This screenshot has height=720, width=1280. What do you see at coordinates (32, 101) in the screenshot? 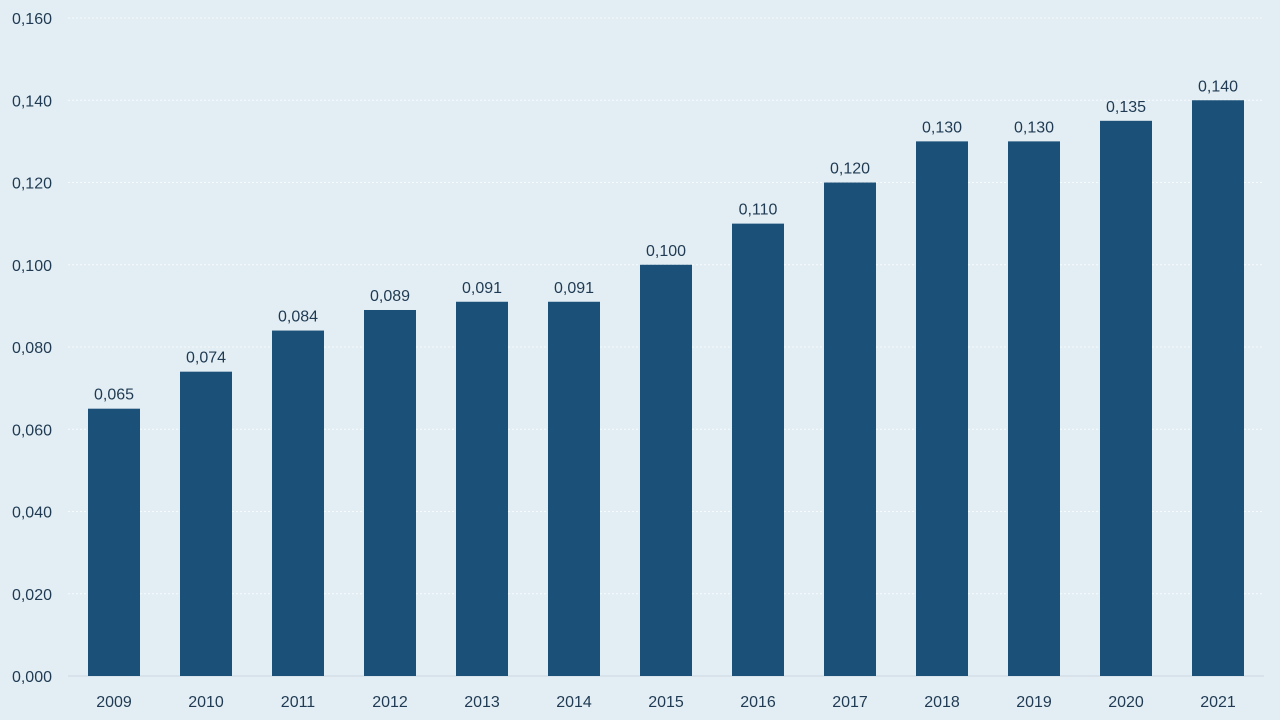
I see `y-tick-label: 0,140` at bounding box center [32, 101].